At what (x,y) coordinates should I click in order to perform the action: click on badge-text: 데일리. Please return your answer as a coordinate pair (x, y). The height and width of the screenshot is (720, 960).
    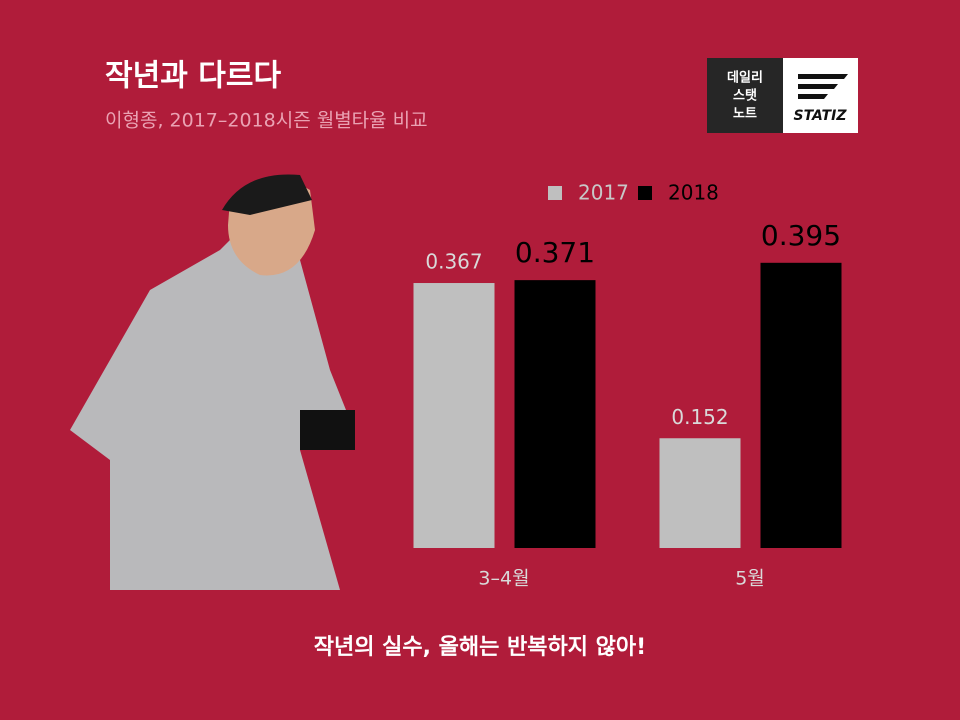
    Looking at the image, I should click on (745, 78).